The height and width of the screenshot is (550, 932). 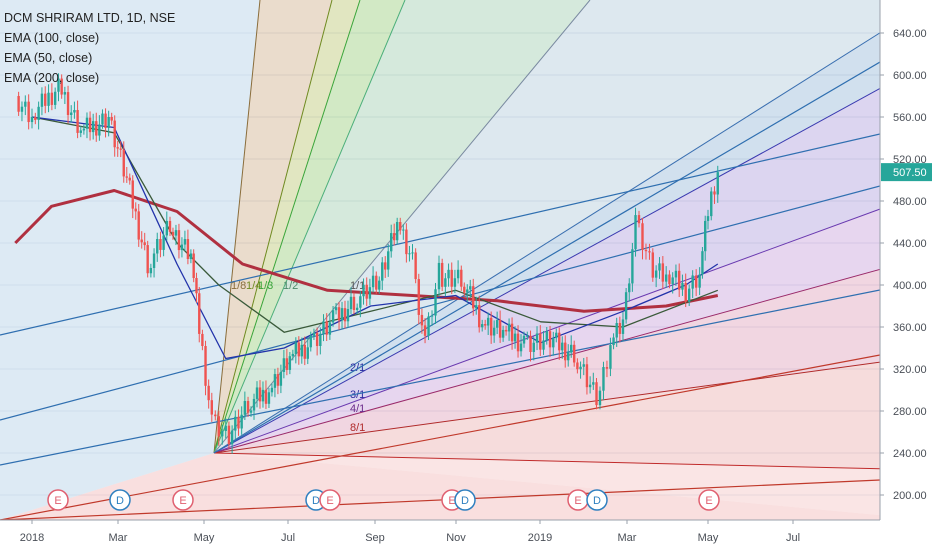 I want to click on price-axis-label: 360.00, so click(x=910, y=328).